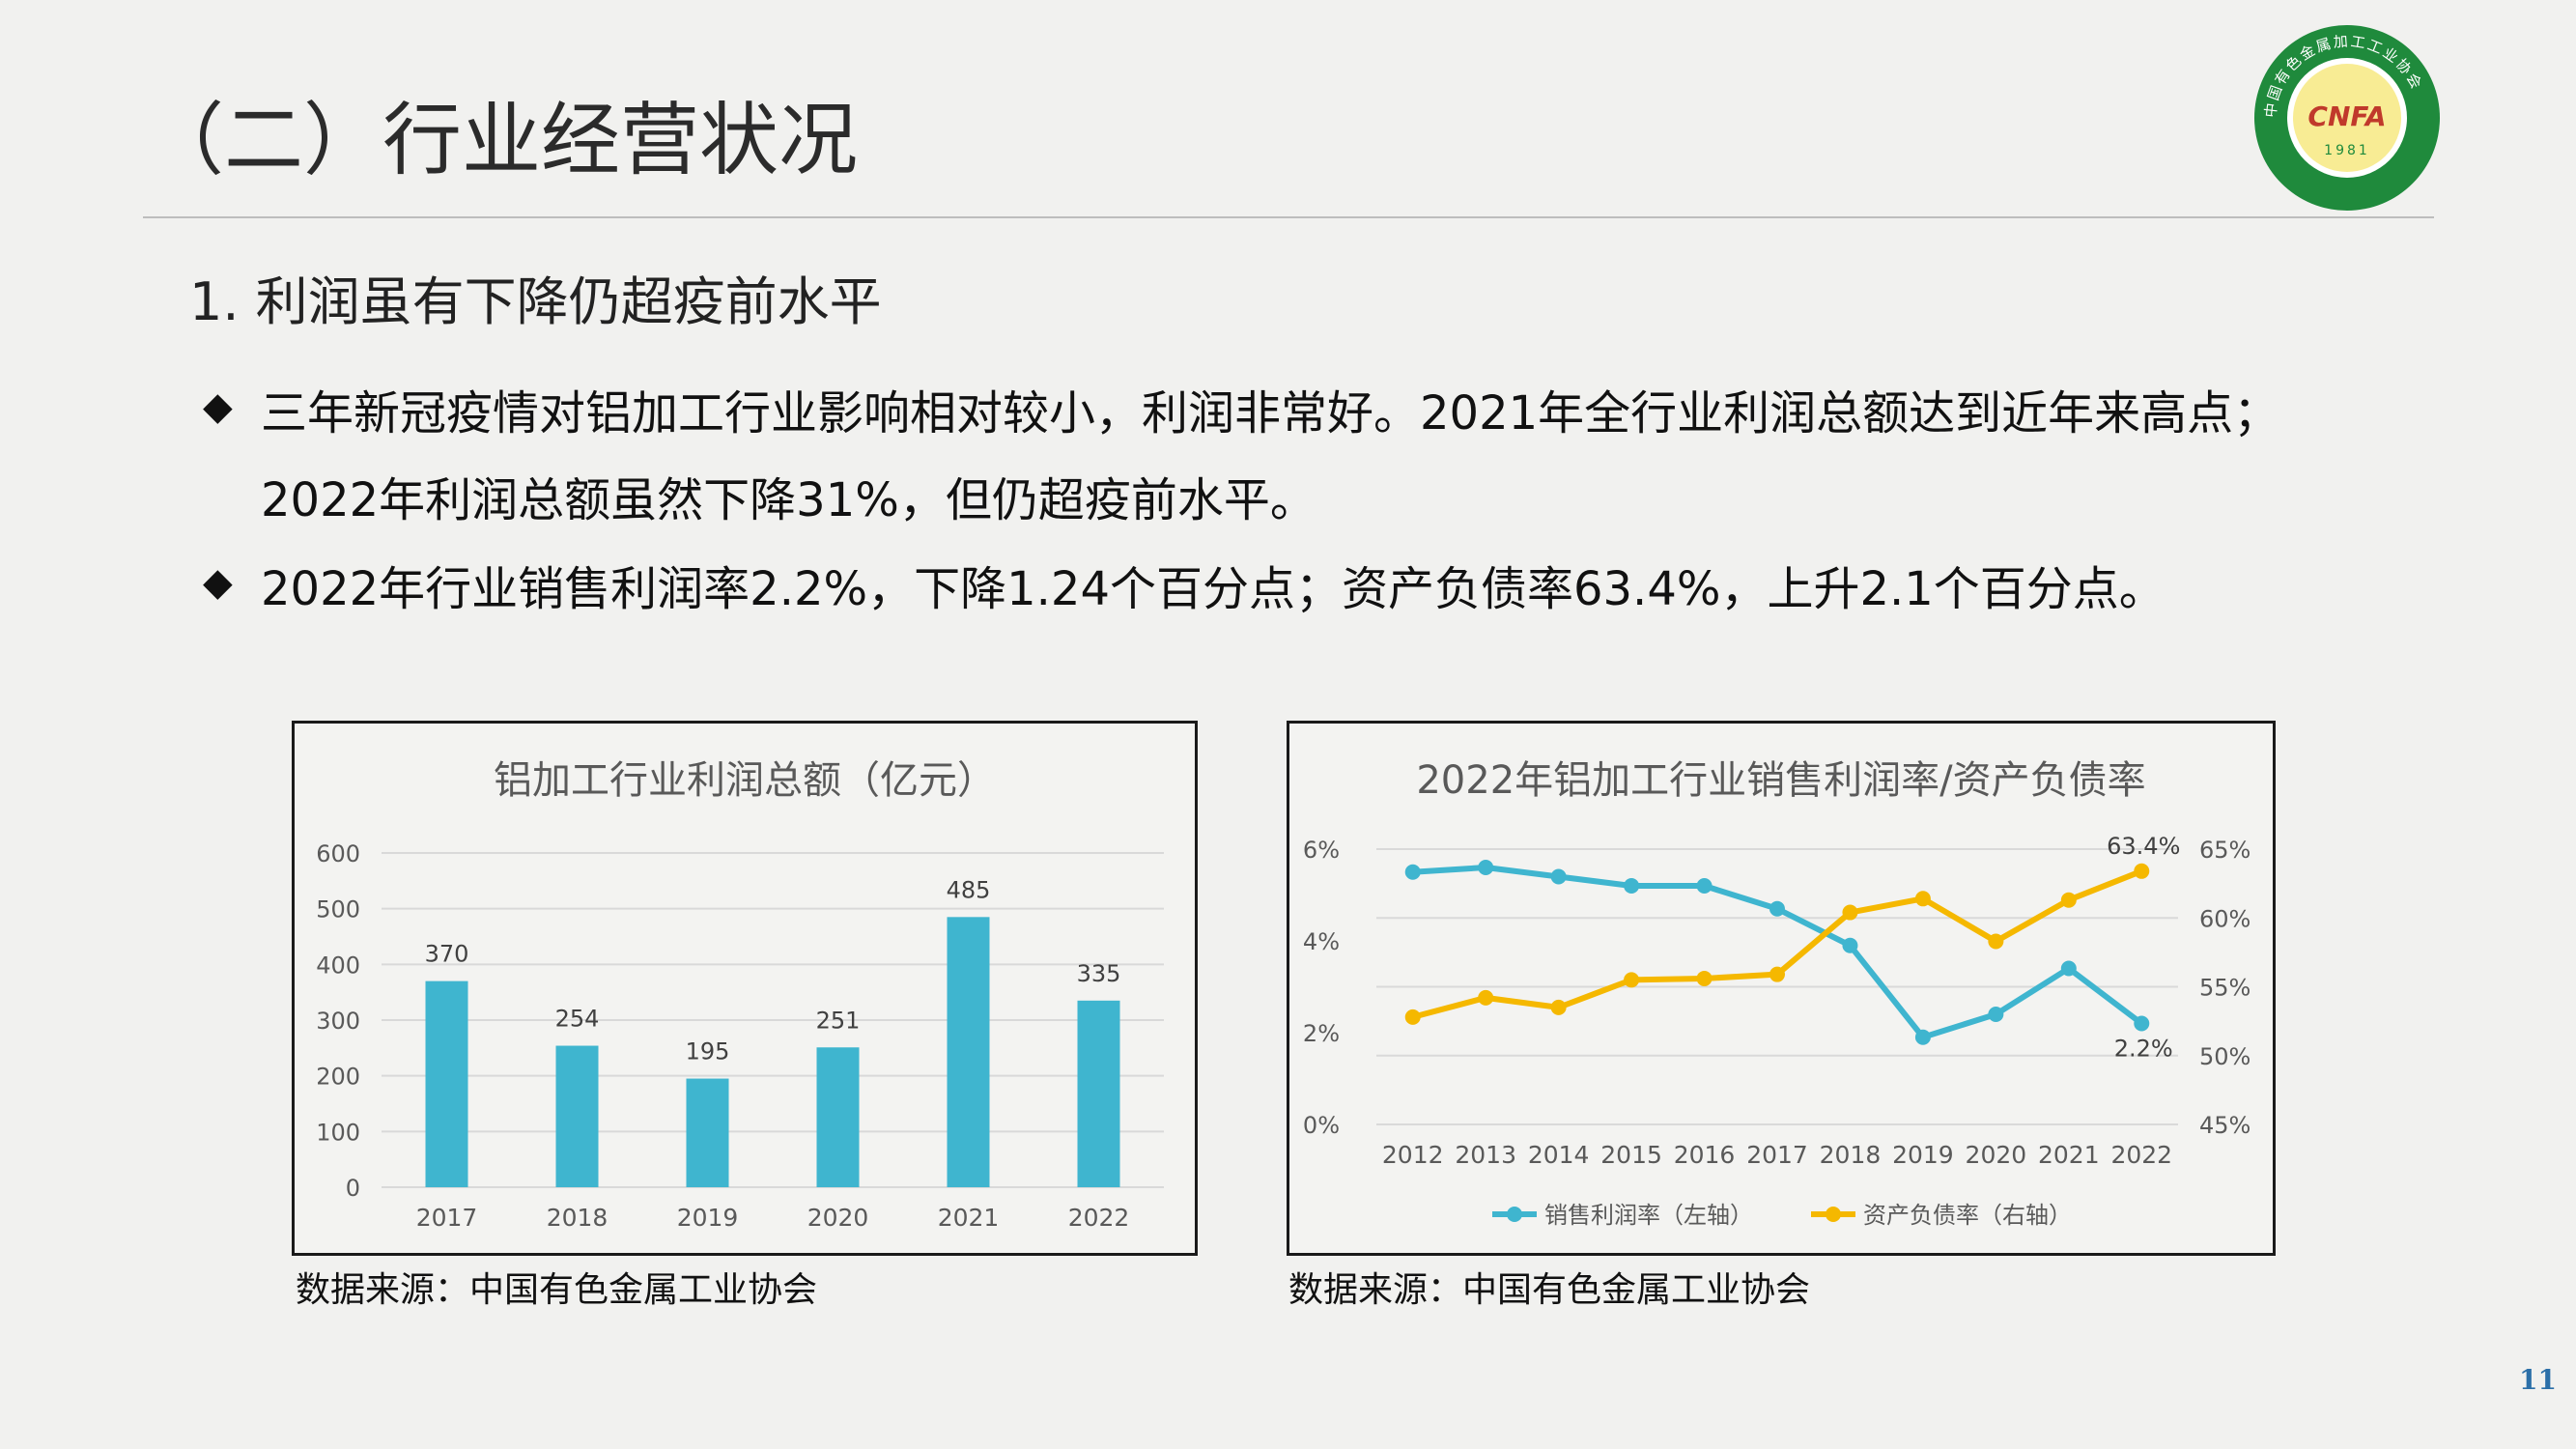  Describe the element at coordinates (557, 1290) in the screenshot. I see `left-chart-source: 数据来源：中国有色金属工业协会` at that location.